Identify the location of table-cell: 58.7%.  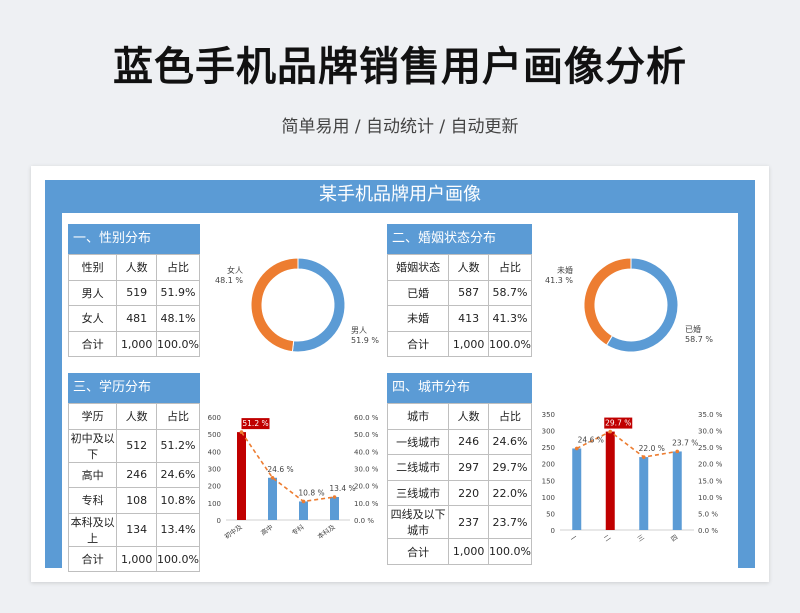
(510, 293).